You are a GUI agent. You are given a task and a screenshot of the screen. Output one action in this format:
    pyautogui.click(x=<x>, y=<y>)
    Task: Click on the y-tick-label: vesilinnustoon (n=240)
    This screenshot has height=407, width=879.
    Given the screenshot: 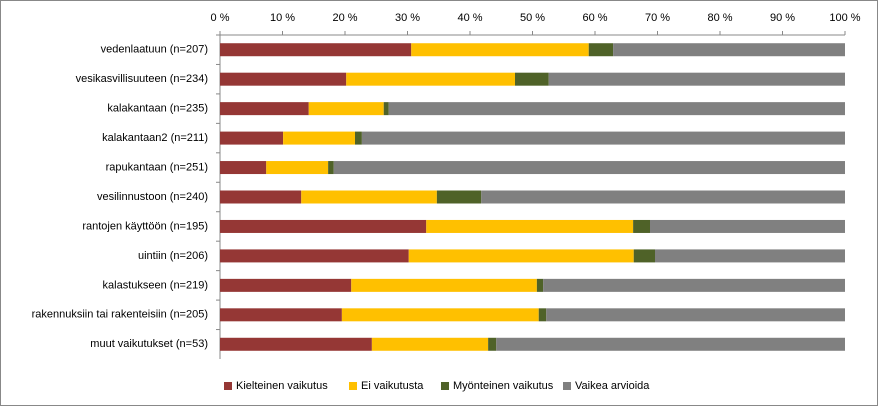 What is the action you would take?
    pyautogui.click(x=152, y=197)
    